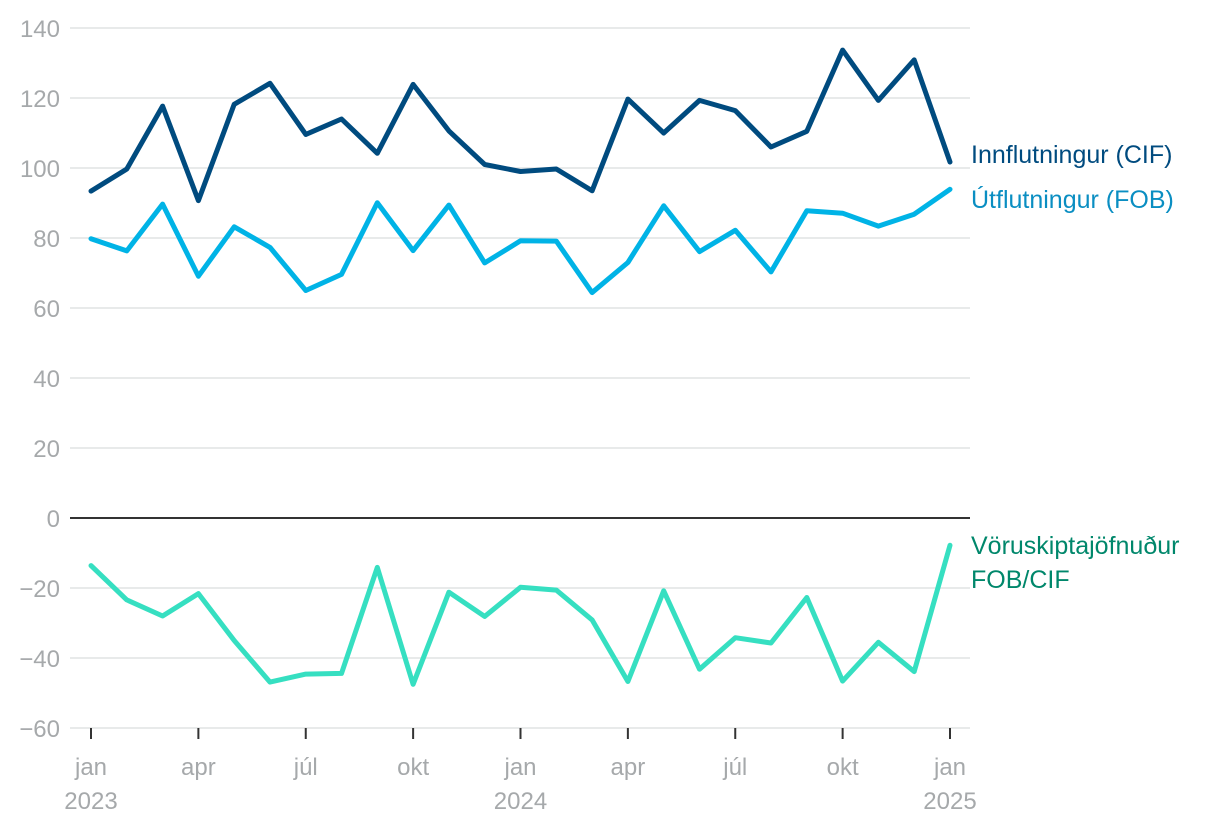 The image size is (1220, 828). I want to click on x-tick-year-label: 2023, so click(90, 801).